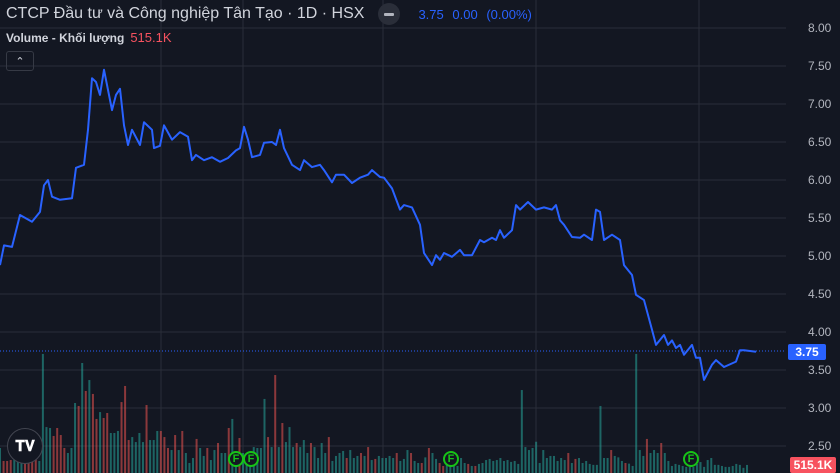 The height and width of the screenshot is (473, 840). What do you see at coordinates (25, 446) in the screenshot?
I see `tradingview-logo: 𝐓𝐕` at bounding box center [25, 446].